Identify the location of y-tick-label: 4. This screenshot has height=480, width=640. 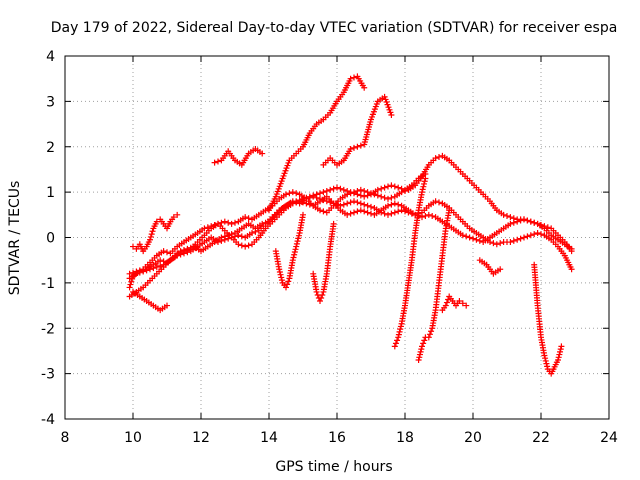
(50, 57).